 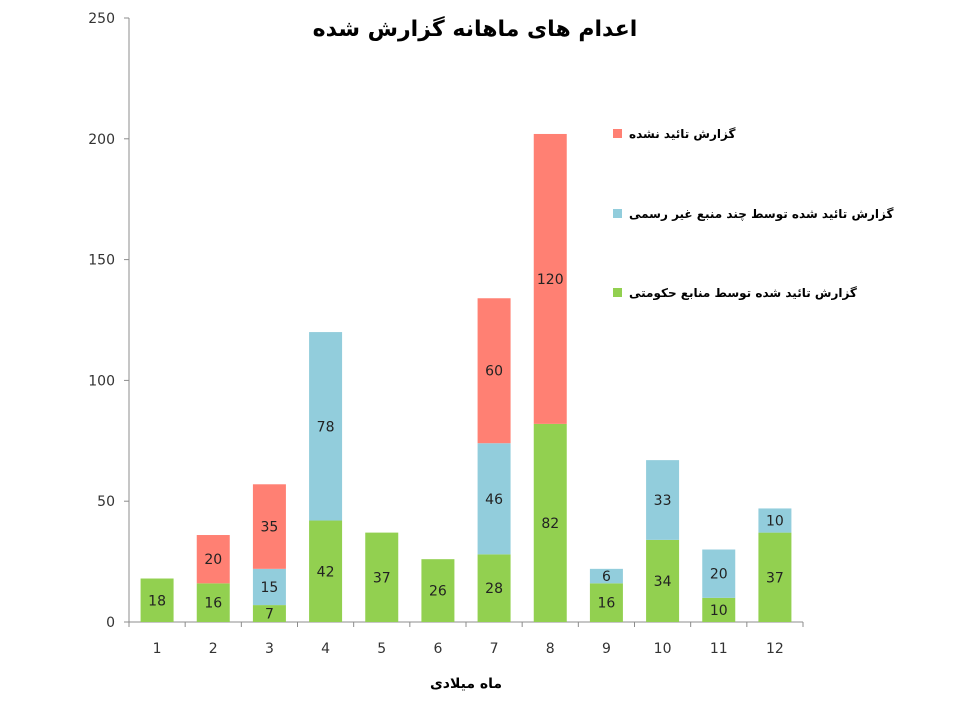 What do you see at coordinates (719, 649) in the screenshot?
I see `x-tick-label: 11` at bounding box center [719, 649].